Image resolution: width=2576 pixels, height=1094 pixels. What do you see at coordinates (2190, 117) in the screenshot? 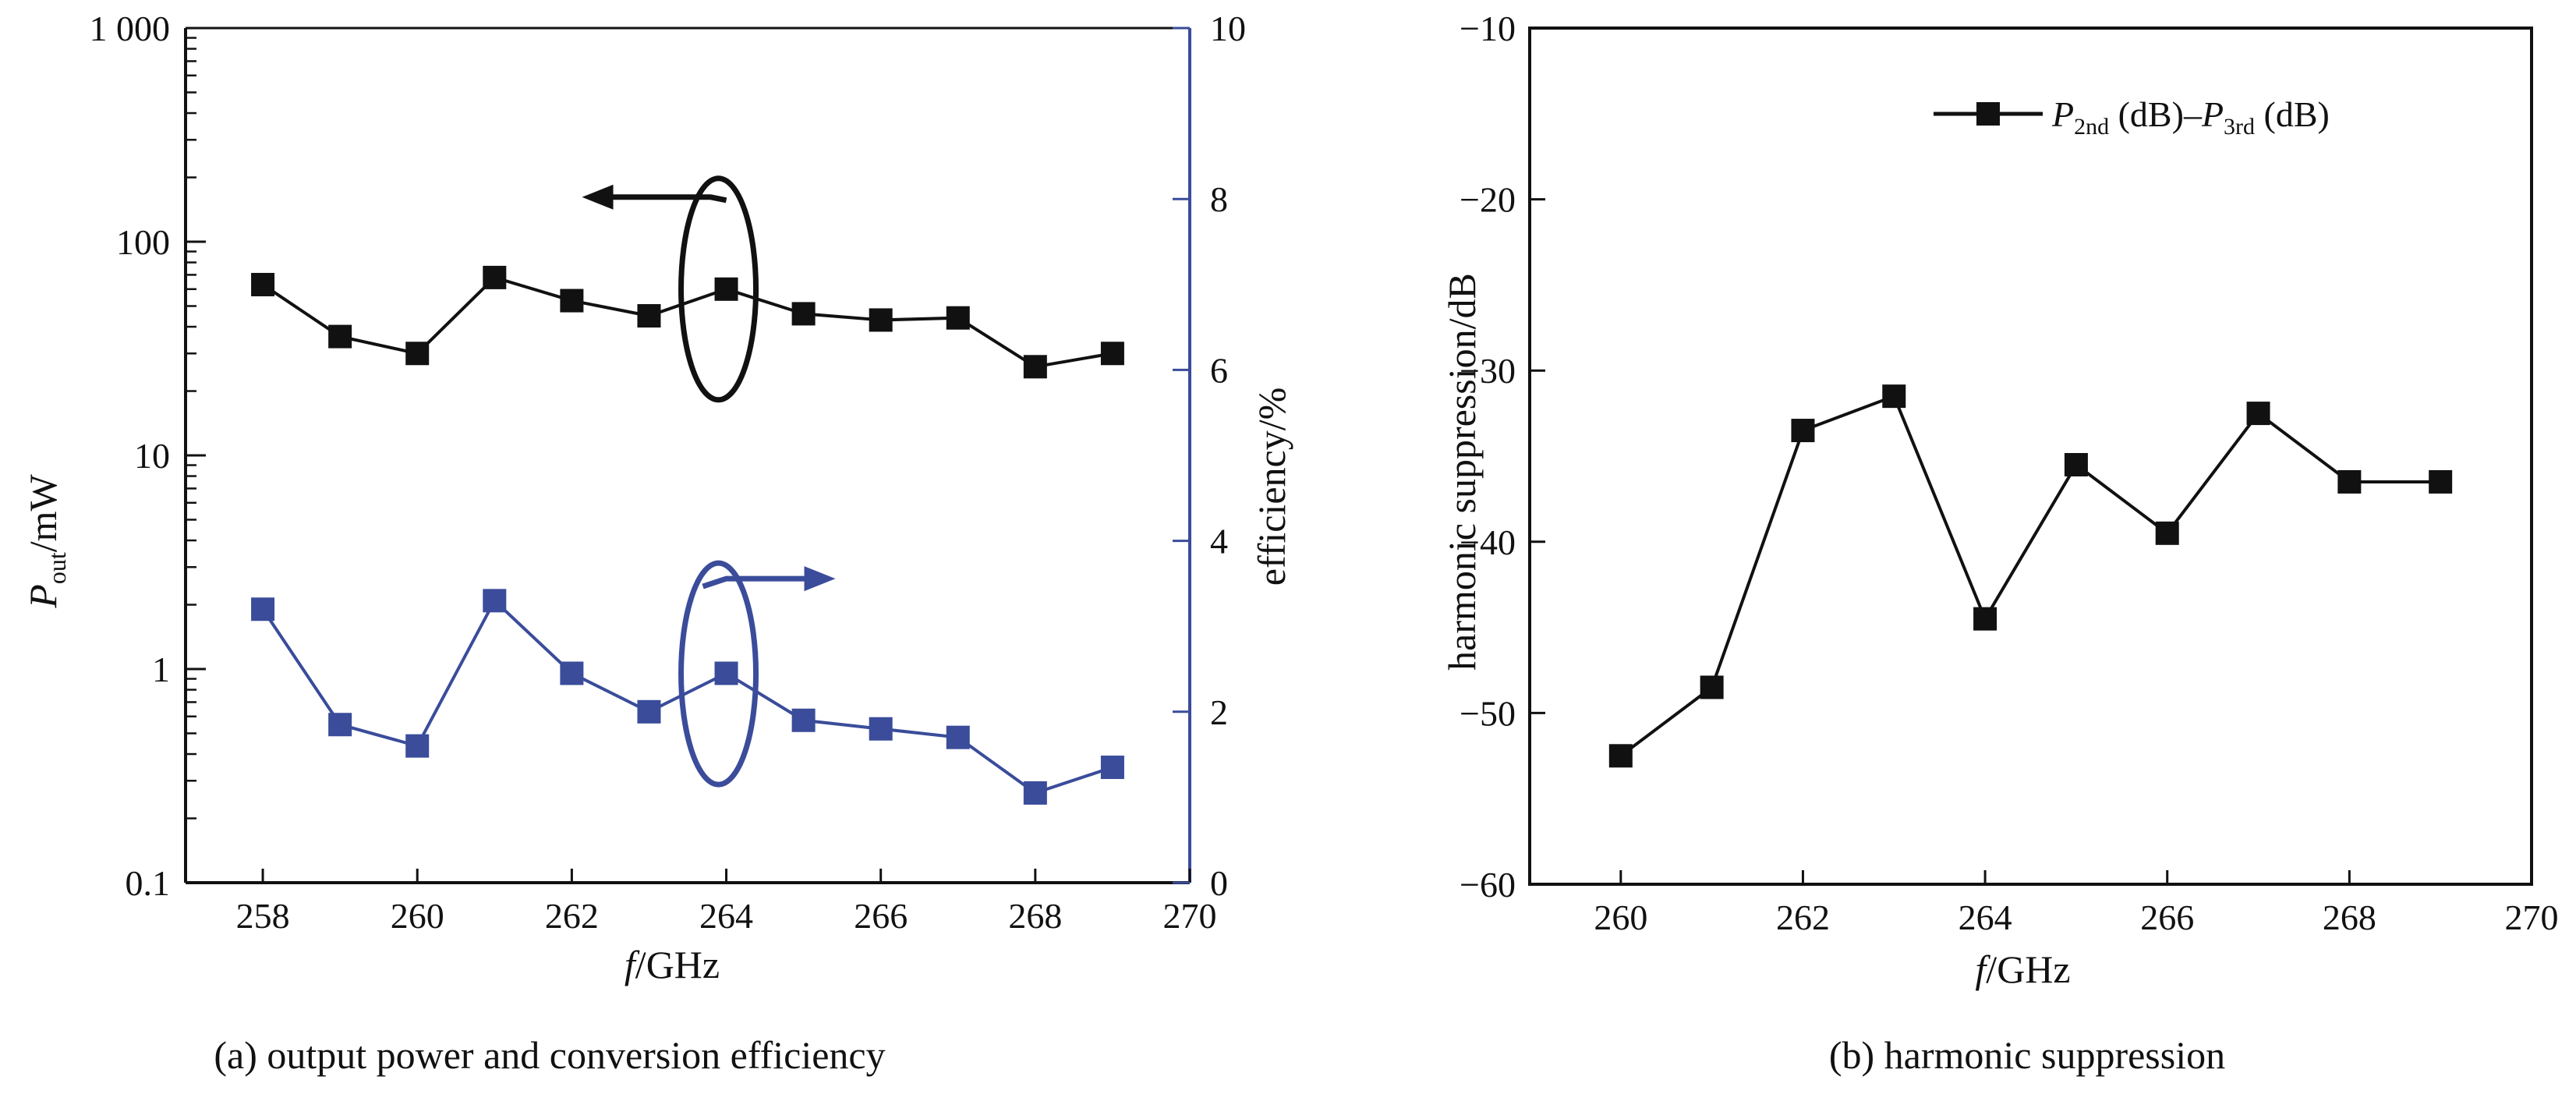
I see `legend-label: P2nd (dB)–P3rd (dB)` at bounding box center [2190, 117].